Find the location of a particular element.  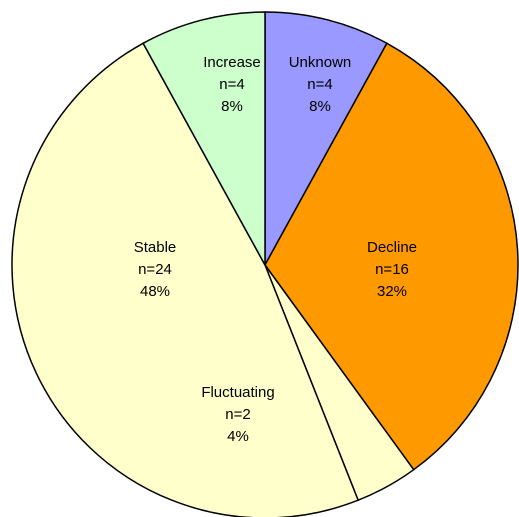

count-label: n=24 is located at coordinates (155, 269).